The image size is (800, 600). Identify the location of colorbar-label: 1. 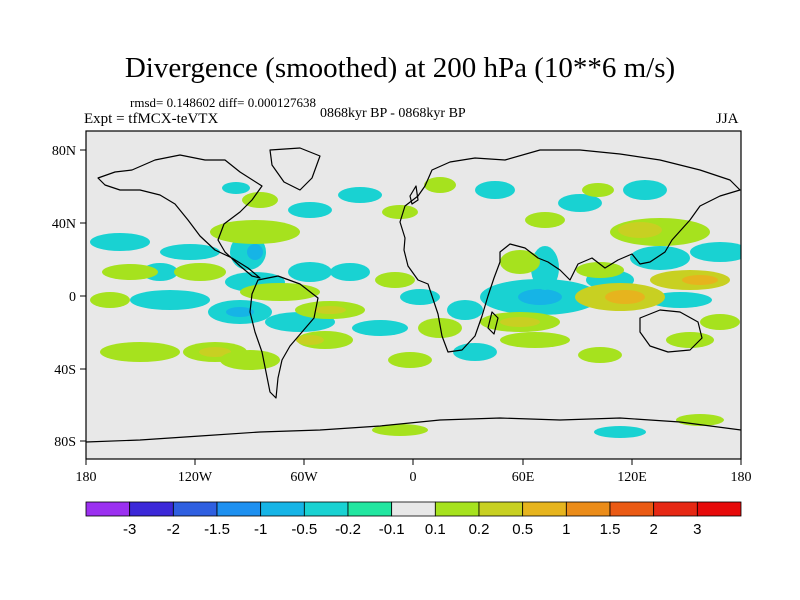
(566, 529).